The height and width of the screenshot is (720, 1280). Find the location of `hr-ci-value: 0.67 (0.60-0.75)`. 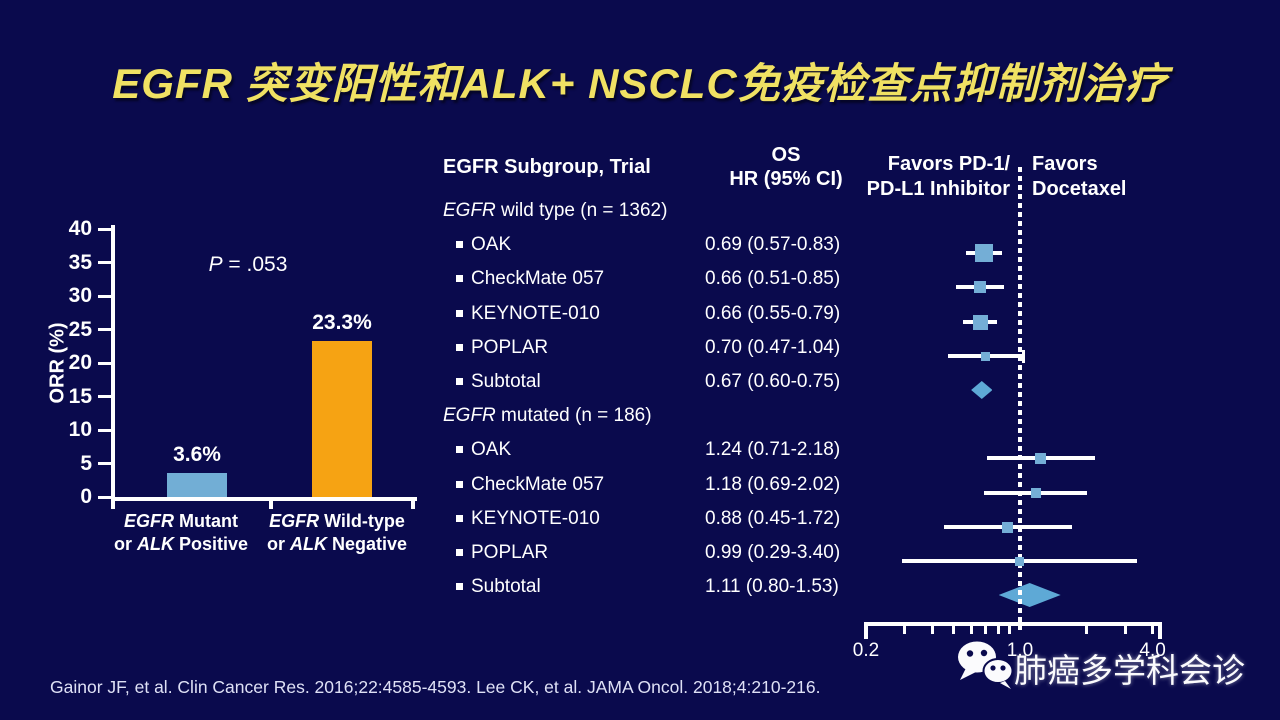

hr-ci-value: 0.67 (0.60-0.75) is located at coordinates (773, 381).